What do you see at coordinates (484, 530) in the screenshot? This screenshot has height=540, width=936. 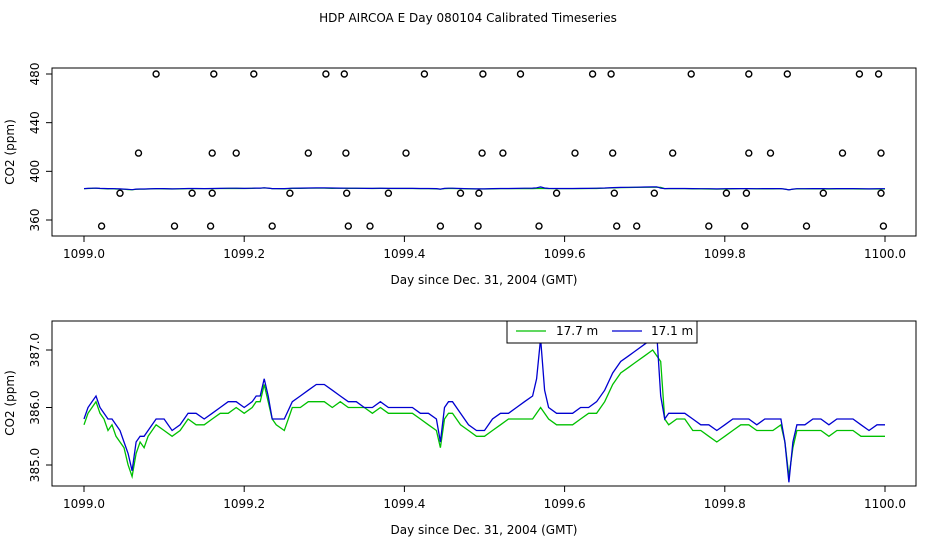 I see `bottom-x-axis-label: Day since Dec. 31, 2004 (GMT)` at bounding box center [484, 530].